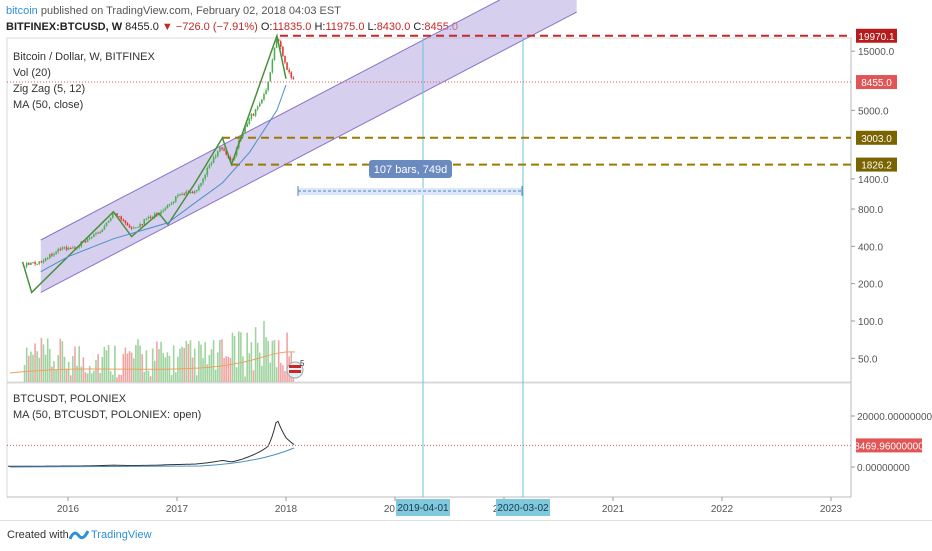 The height and width of the screenshot is (551, 932). Describe the element at coordinates (22, 11) in the screenshot. I see `author-link: bitcoin` at that location.